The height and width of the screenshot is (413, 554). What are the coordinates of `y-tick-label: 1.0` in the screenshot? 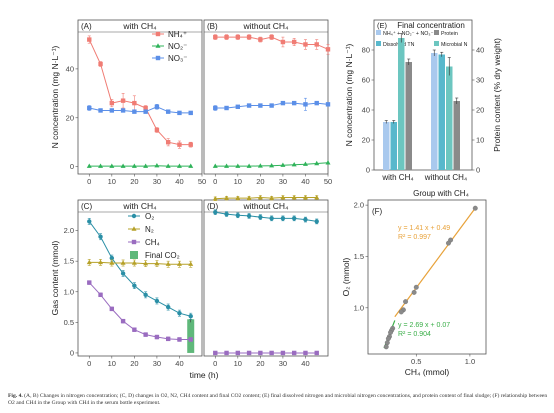 It's located at (359, 307).